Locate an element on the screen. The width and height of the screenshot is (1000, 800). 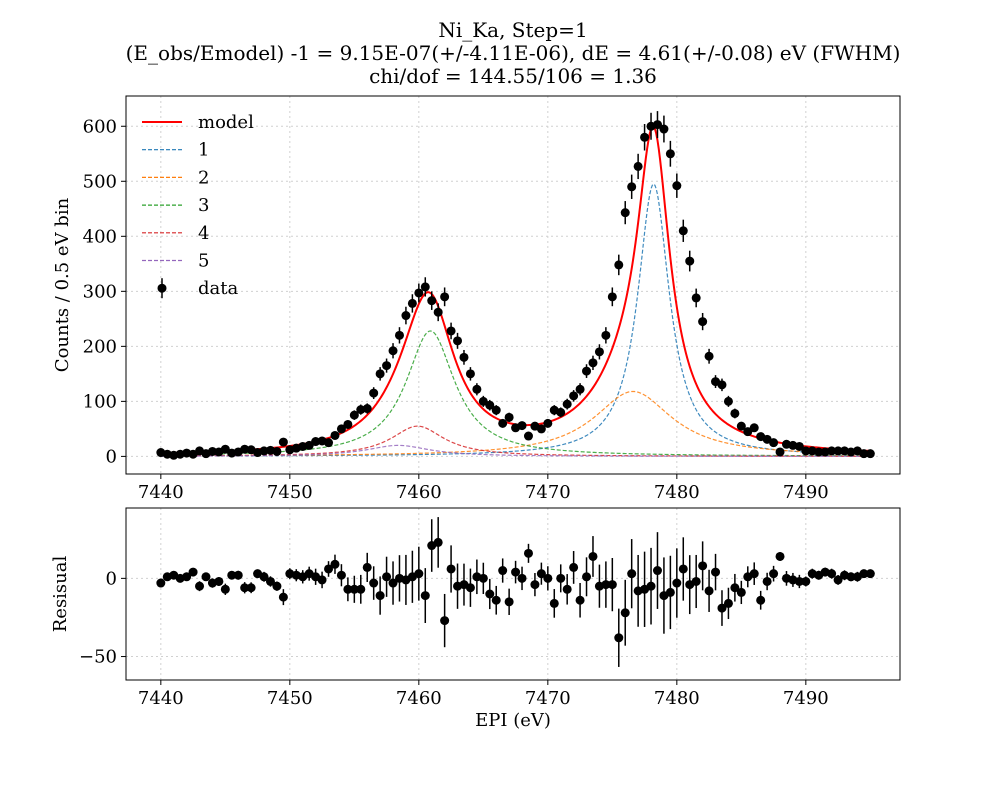
main-y-tick-label: 600 is located at coordinates (100, 126).